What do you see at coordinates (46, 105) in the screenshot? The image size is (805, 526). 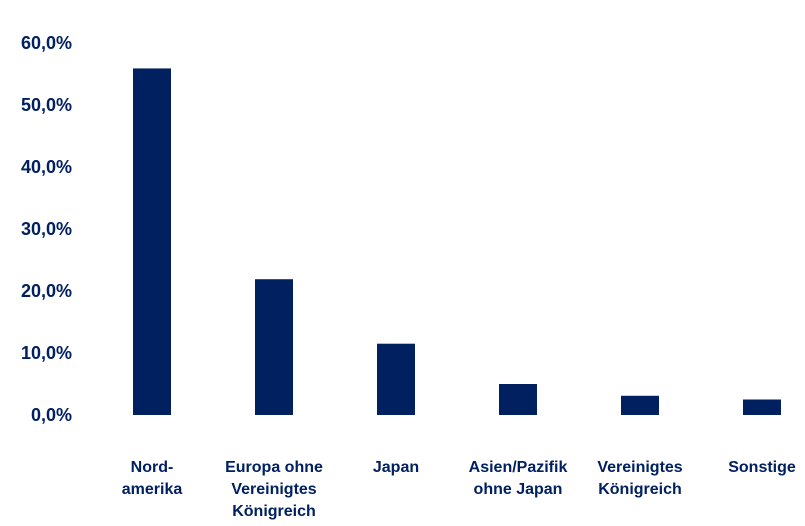 I see `y-tick-label: 50,0%` at bounding box center [46, 105].